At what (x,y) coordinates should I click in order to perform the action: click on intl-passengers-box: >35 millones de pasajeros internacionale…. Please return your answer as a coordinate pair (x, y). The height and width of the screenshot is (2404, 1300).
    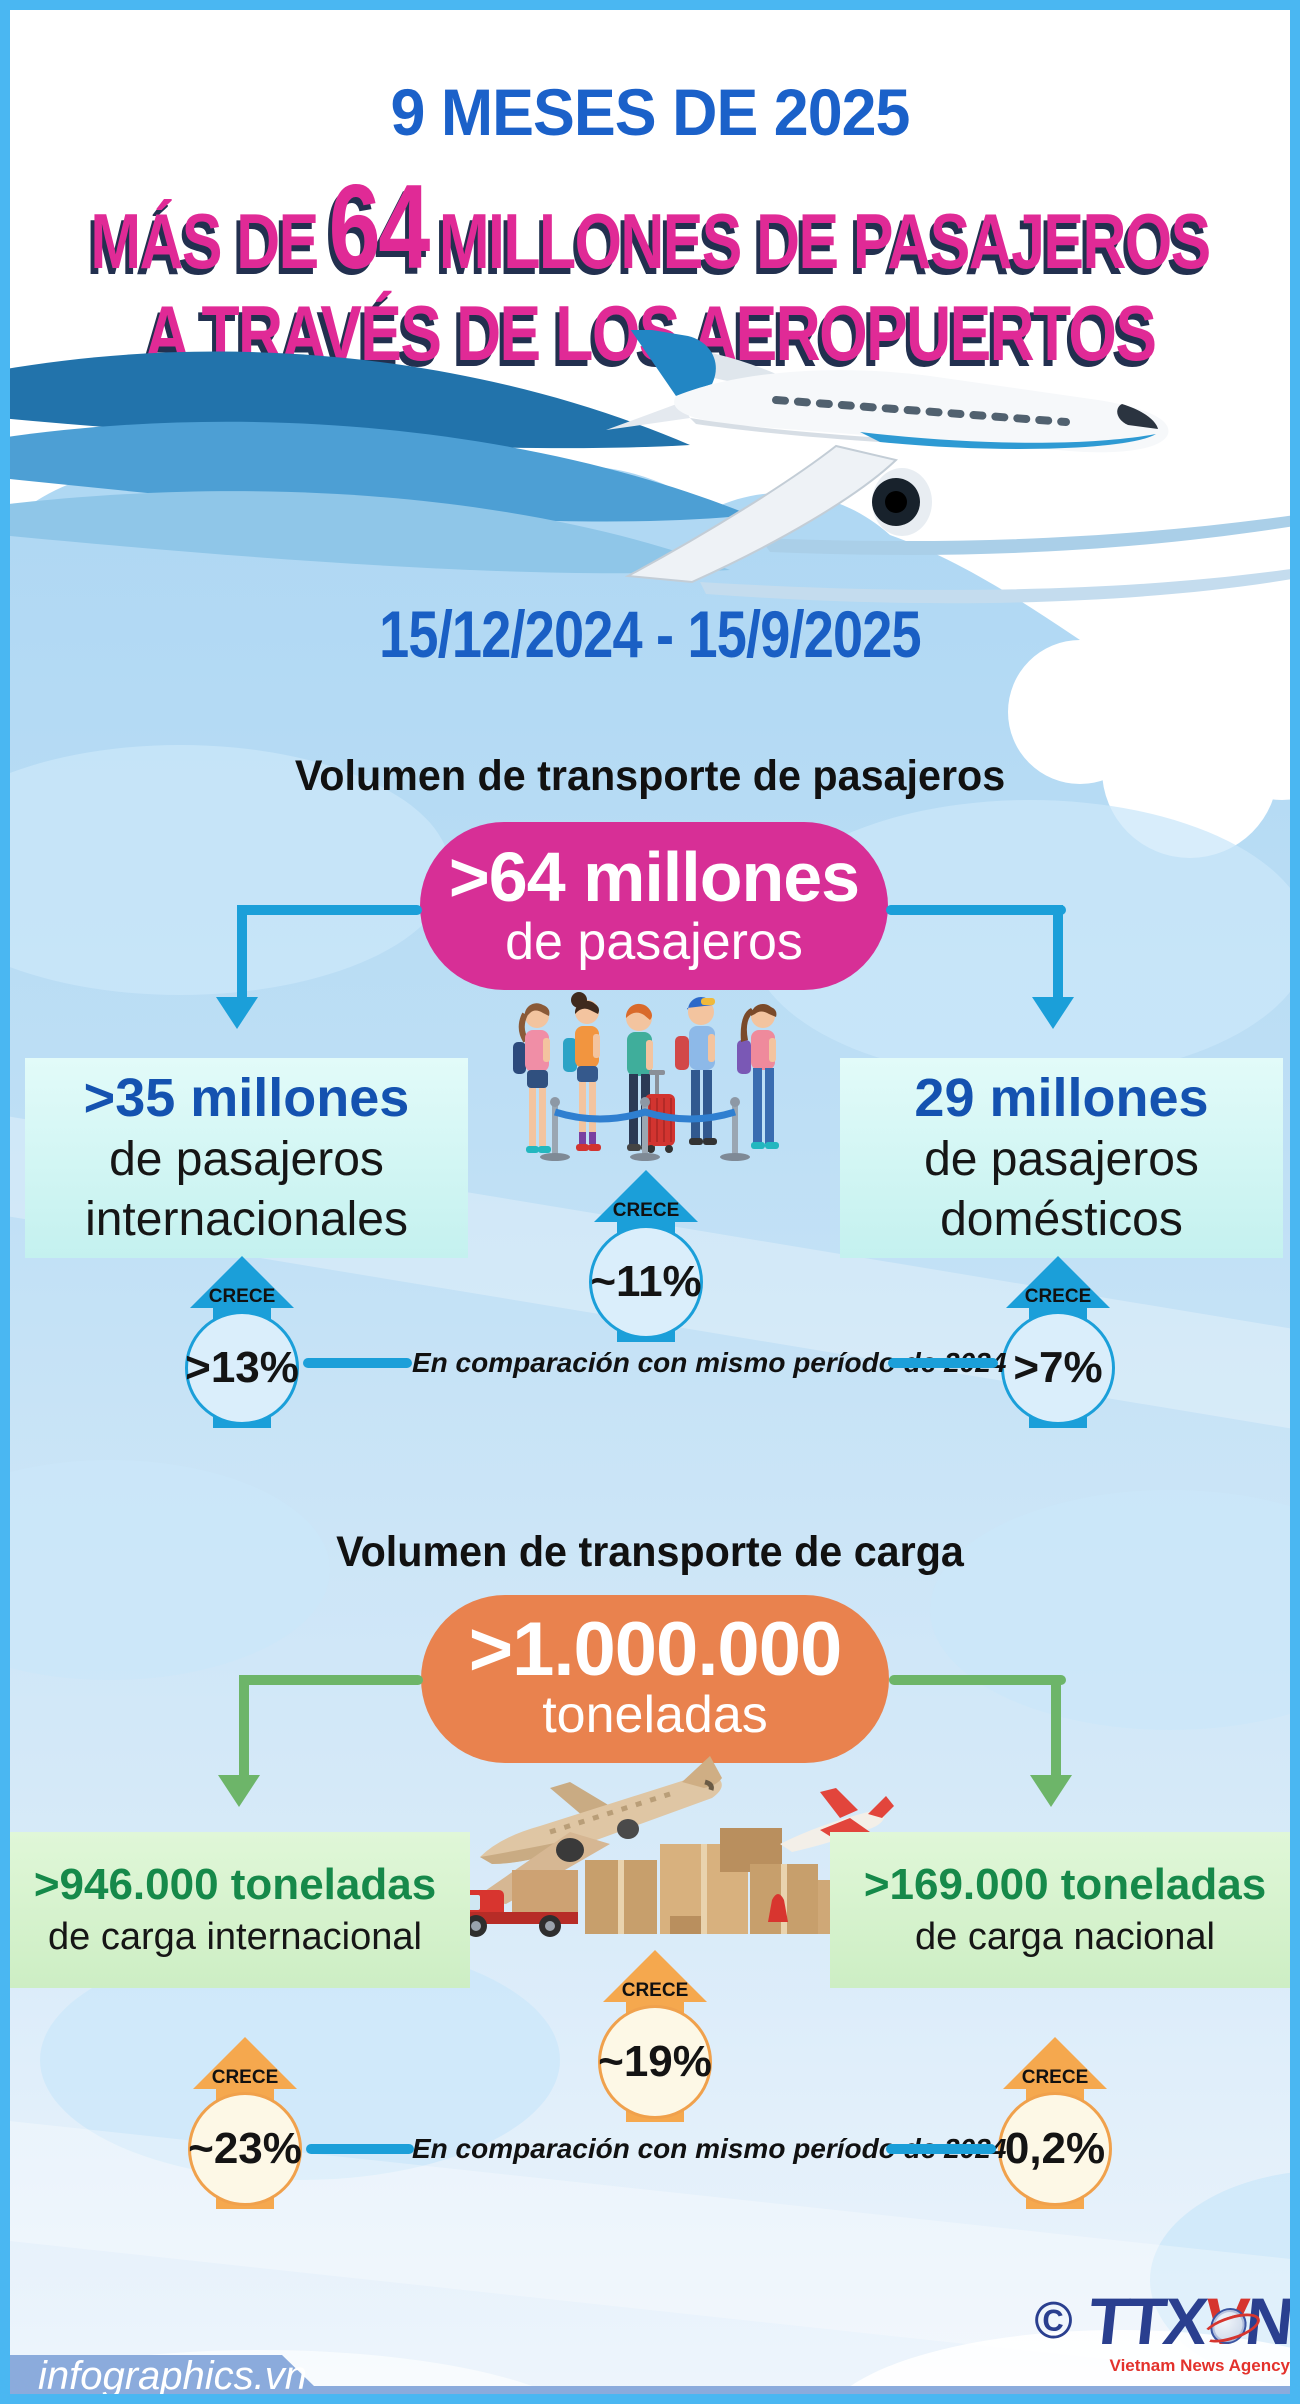
    Looking at the image, I should click on (246, 1158).